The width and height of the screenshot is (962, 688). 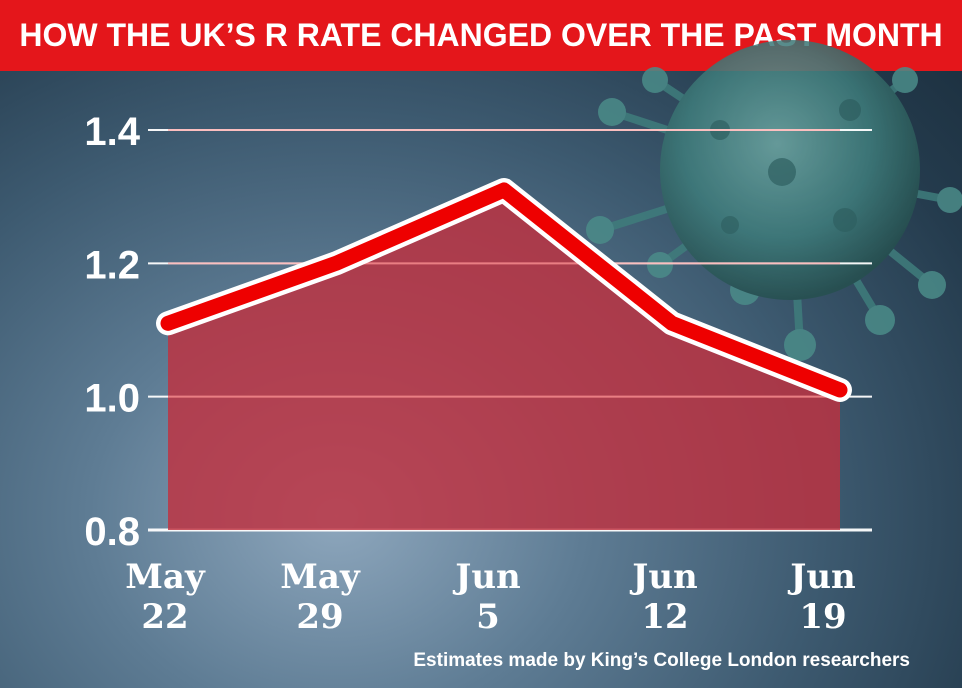 I want to click on x-tick-label-day: 12, so click(x=664, y=617).